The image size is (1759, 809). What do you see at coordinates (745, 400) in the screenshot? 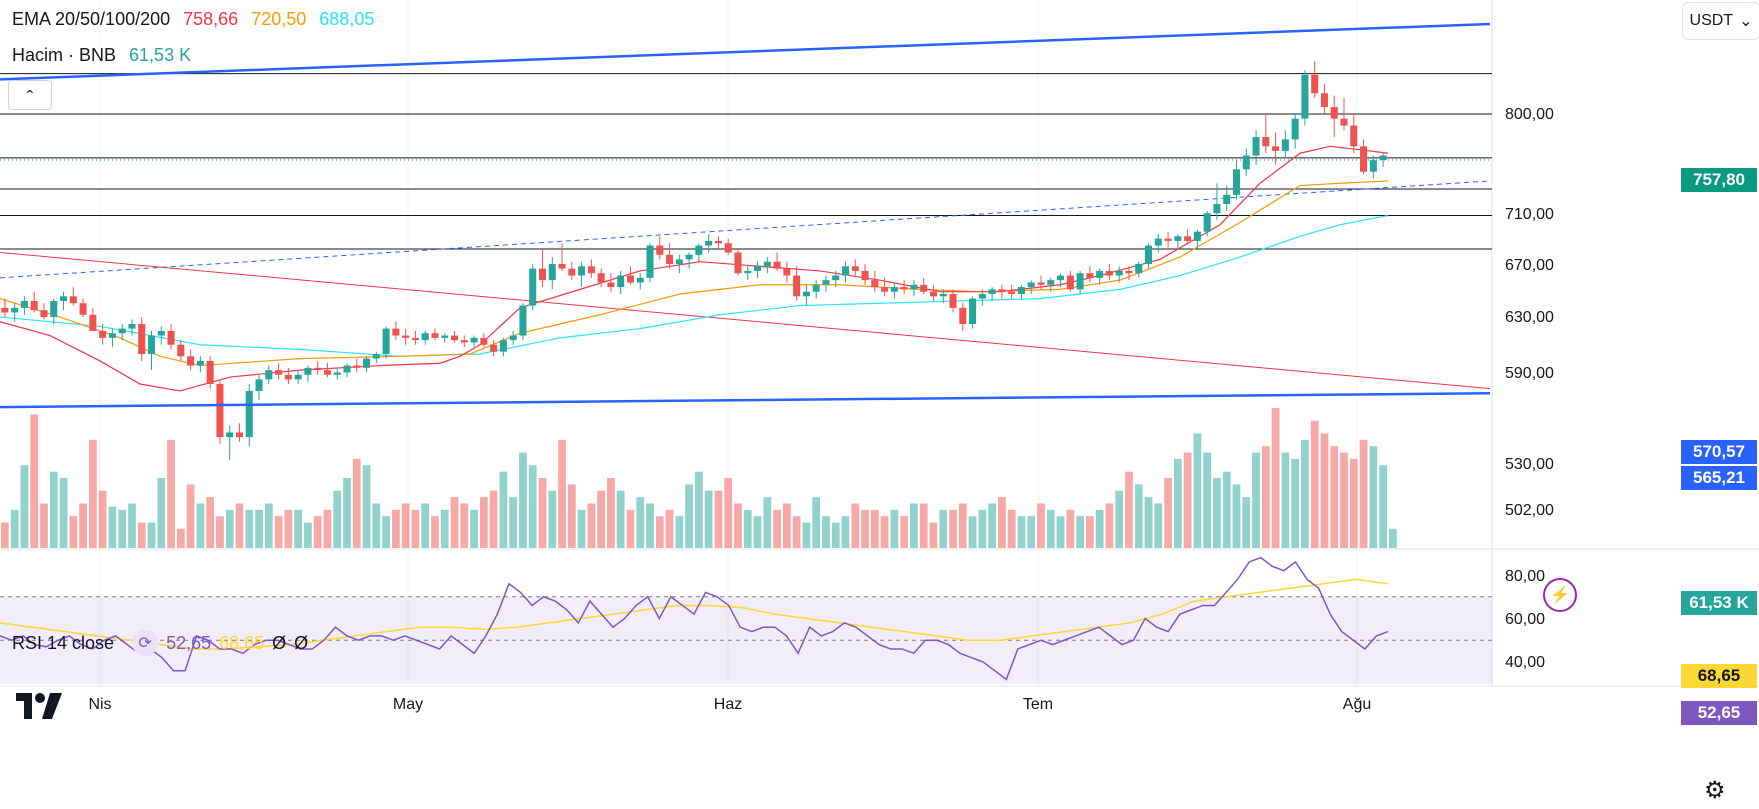
I see `trendline-lower-blue` at bounding box center [745, 400].